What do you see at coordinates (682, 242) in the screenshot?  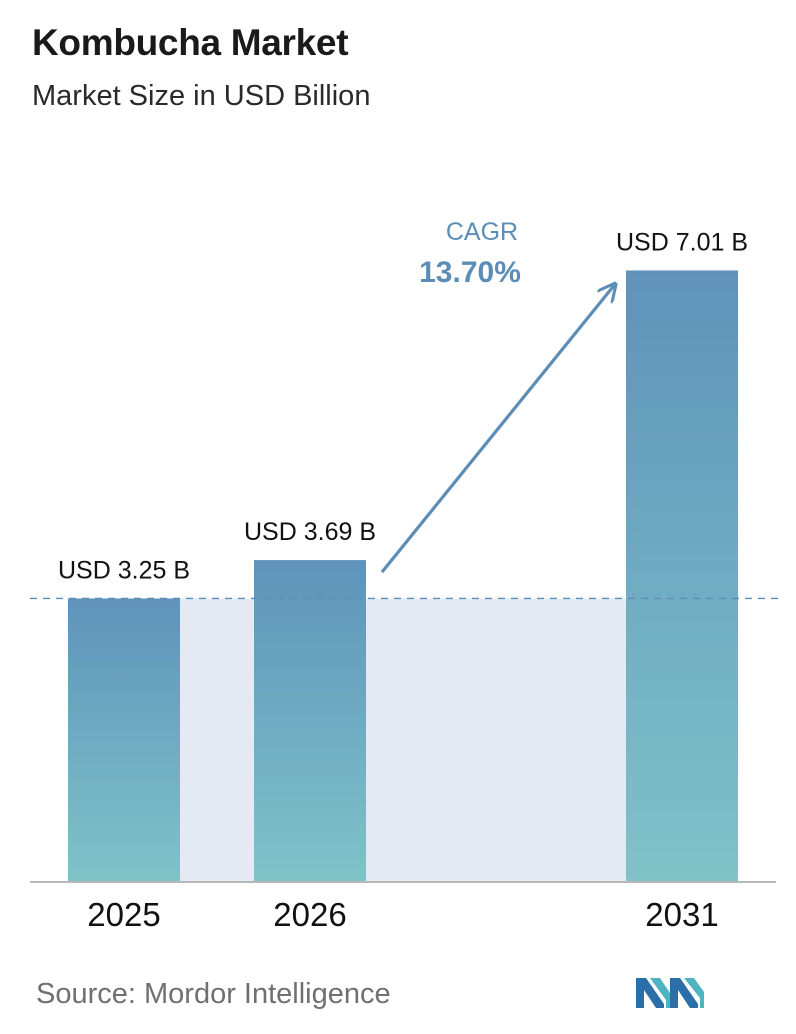 I see `value-label-2031: USD 7.01 B` at bounding box center [682, 242].